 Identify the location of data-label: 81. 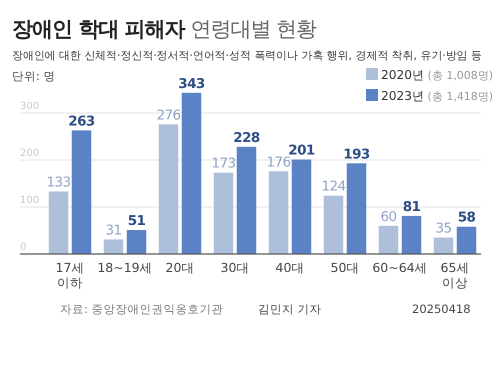
(411, 206).